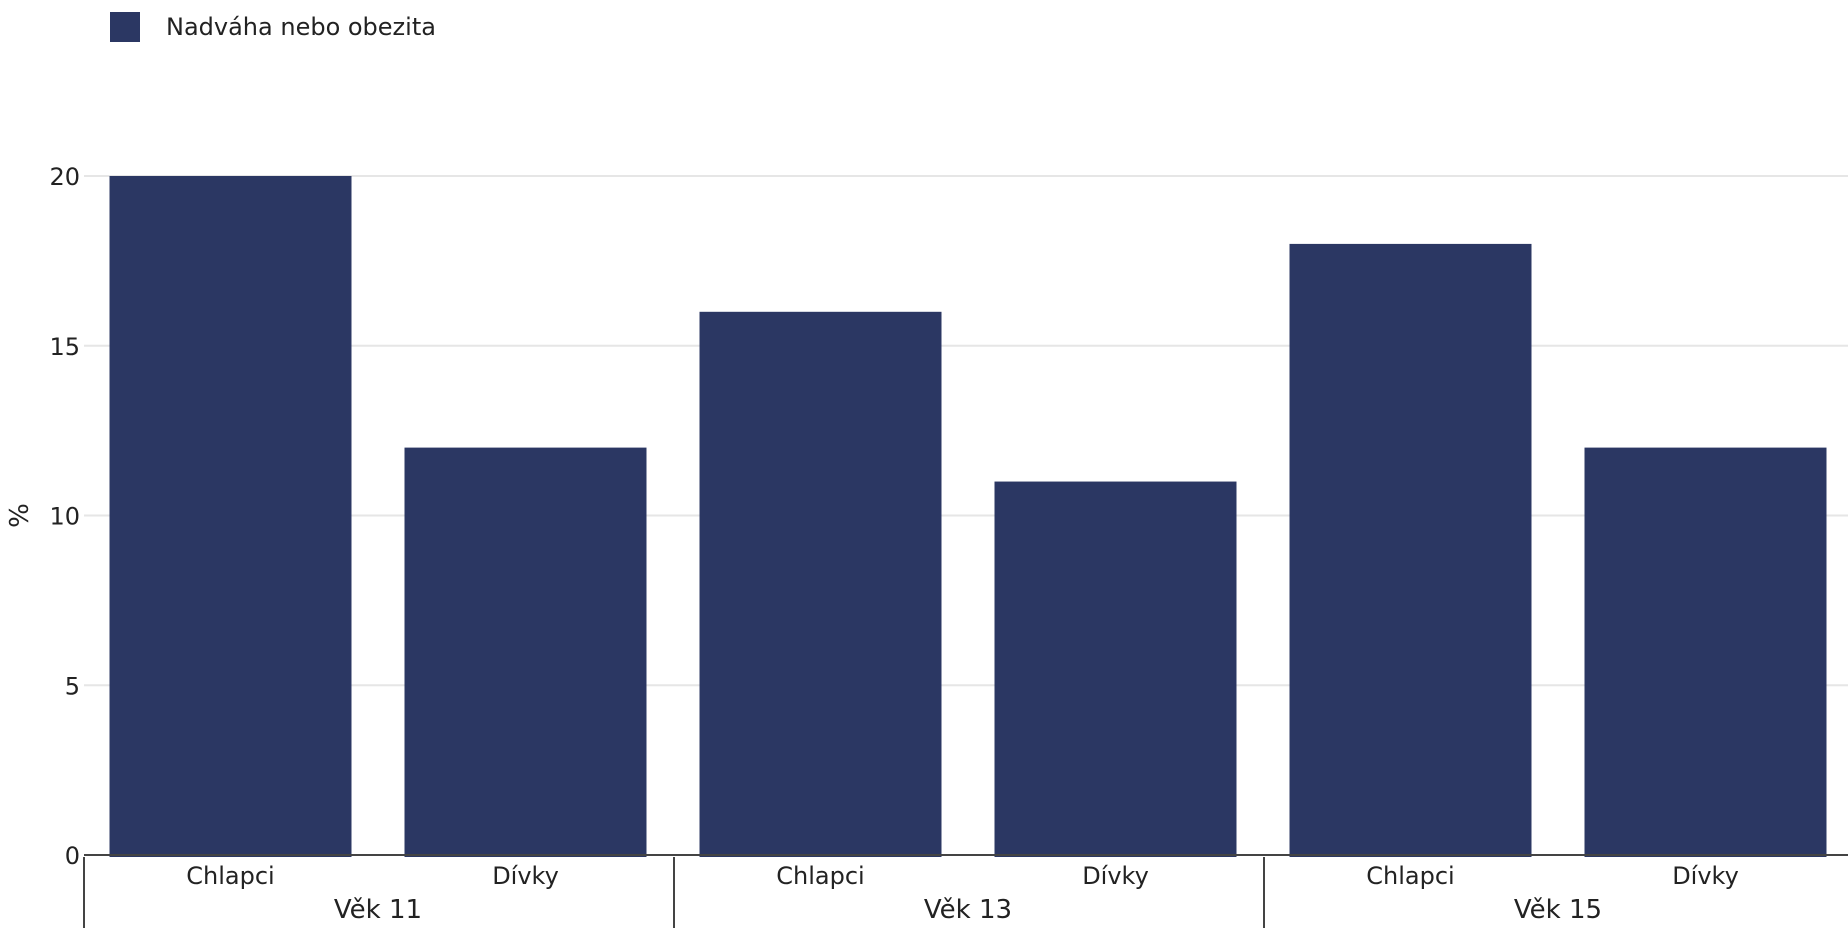 This screenshot has height=931, width=1848. I want to click on y-tick-label: 15, so click(64, 347).